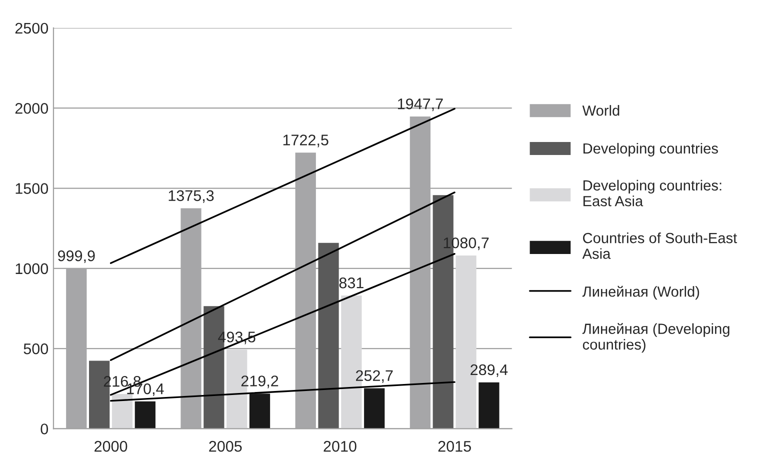  Describe the element at coordinates (76, 257) in the screenshot. I see `data-label: 999,9` at that location.